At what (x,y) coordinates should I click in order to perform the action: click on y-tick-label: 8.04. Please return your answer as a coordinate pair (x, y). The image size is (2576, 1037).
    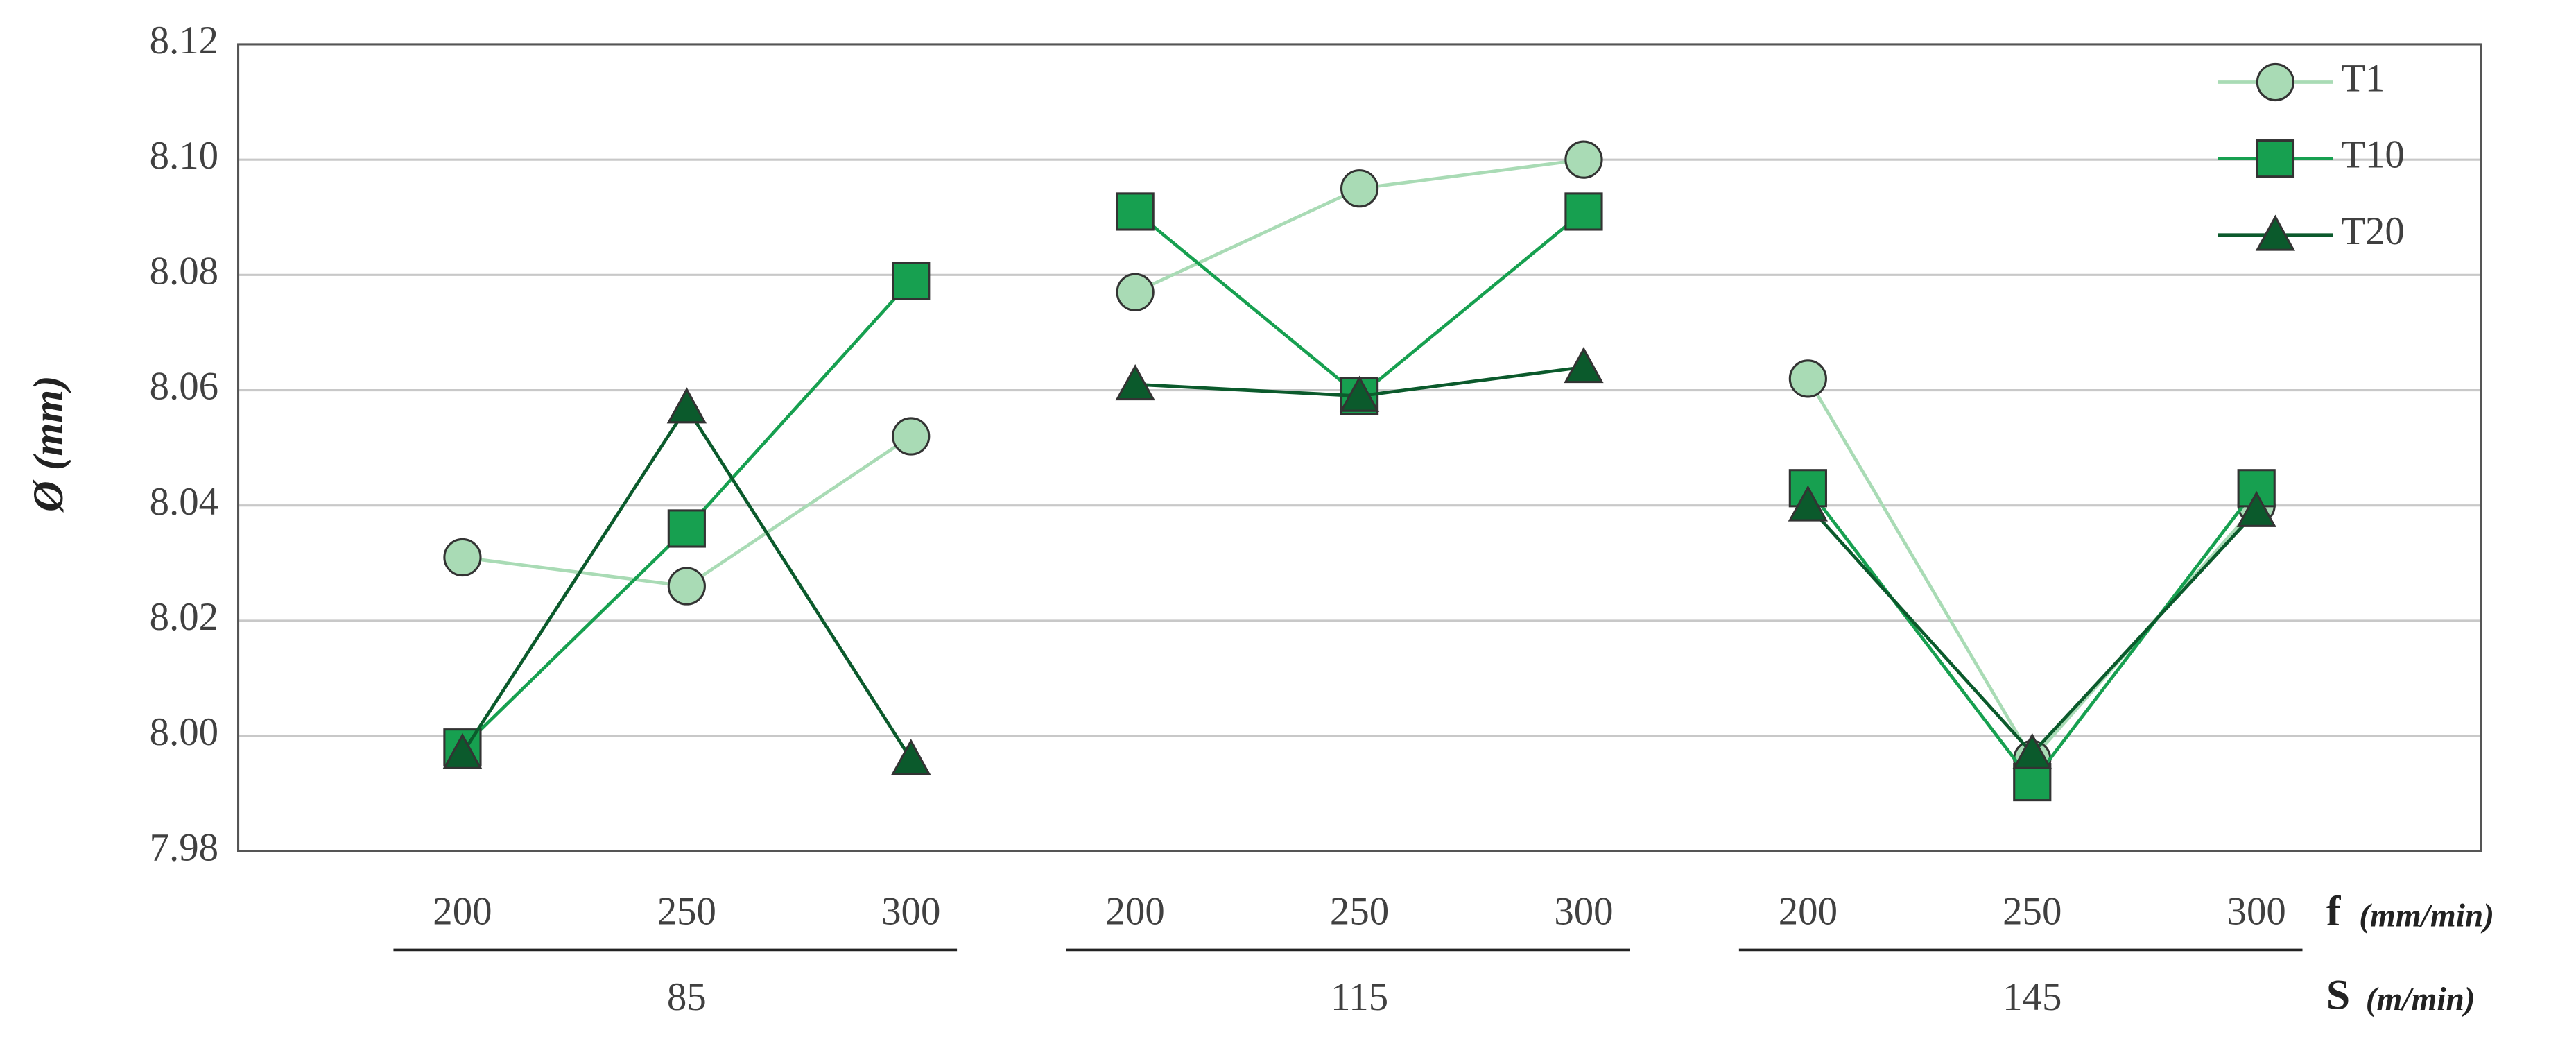
    Looking at the image, I should click on (184, 502).